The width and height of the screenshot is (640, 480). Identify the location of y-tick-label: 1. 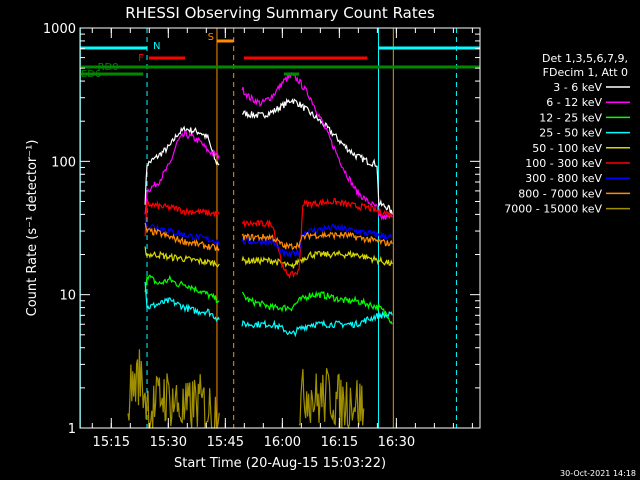
(72, 429).